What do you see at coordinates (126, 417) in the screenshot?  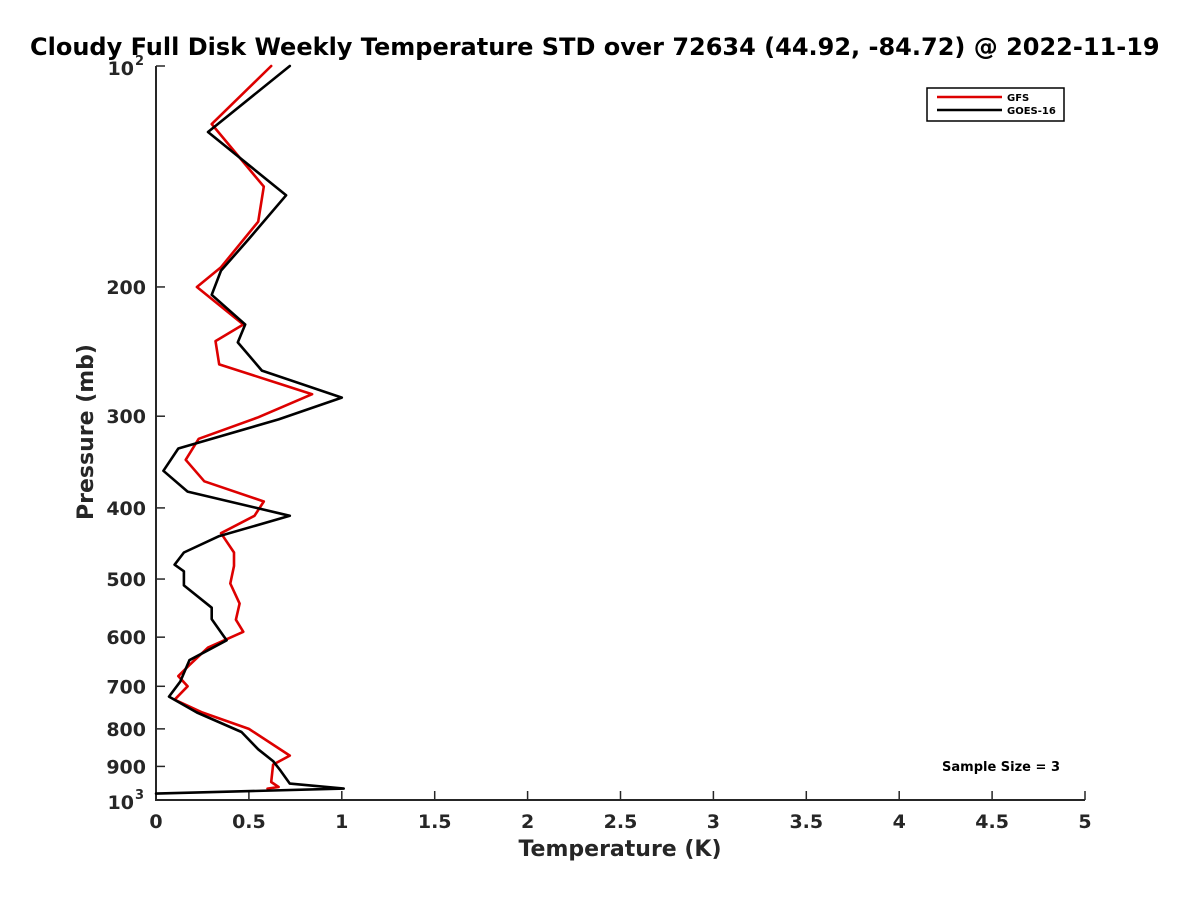 I see `y-tick-label: 300` at bounding box center [126, 417].